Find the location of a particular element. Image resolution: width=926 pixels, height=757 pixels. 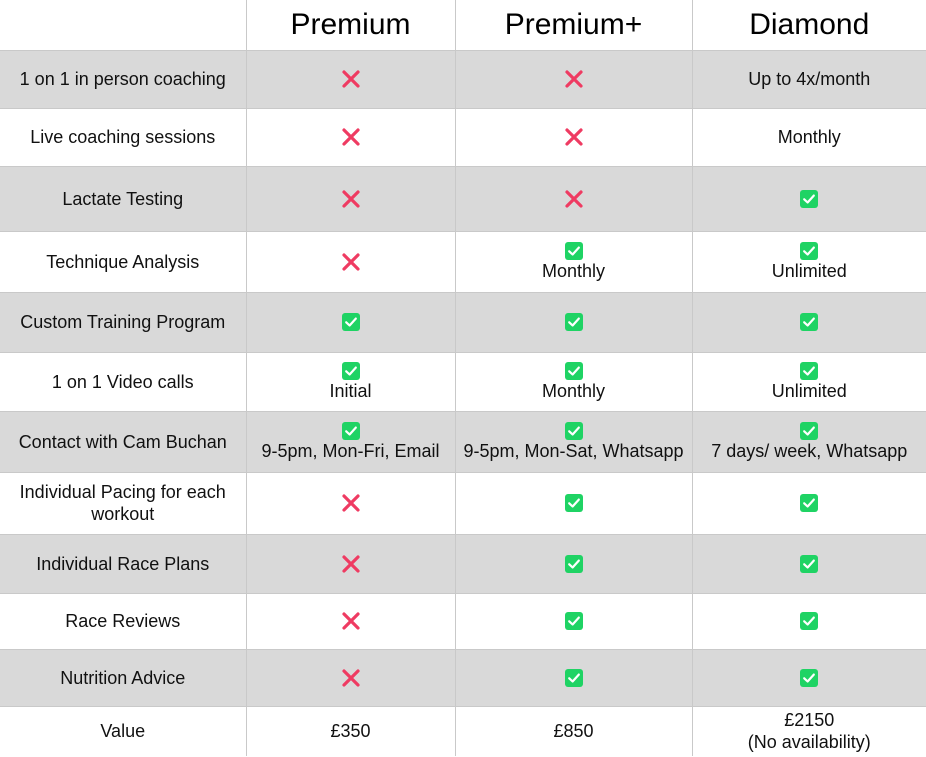

cell-text: £2150 is located at coordinates (809, 720).